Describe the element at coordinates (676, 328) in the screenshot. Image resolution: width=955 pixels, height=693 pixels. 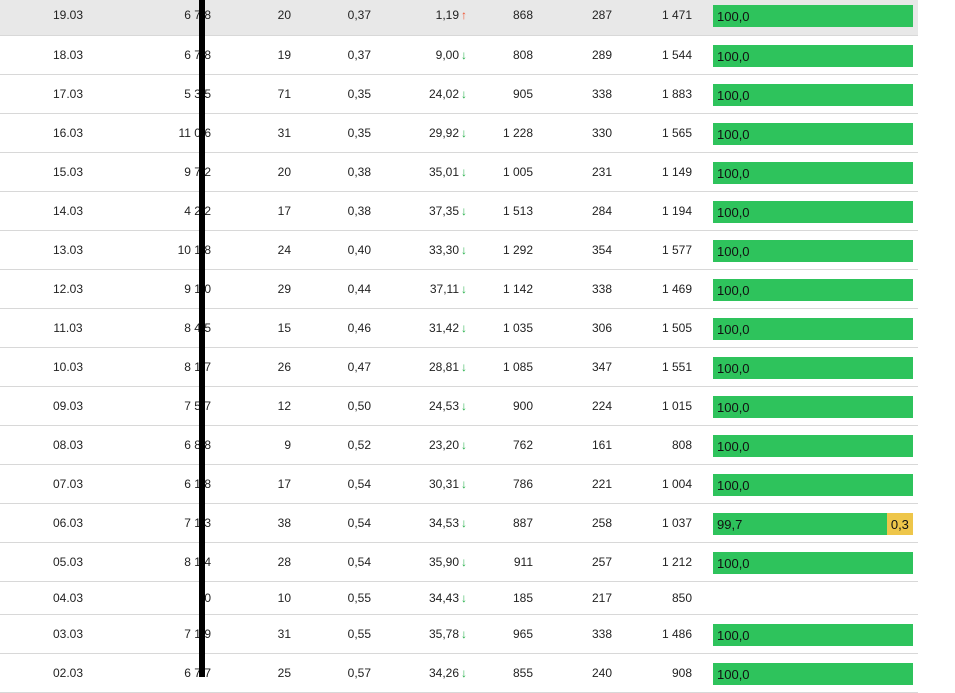
I see `value-g-cell: 1 505` at that location.